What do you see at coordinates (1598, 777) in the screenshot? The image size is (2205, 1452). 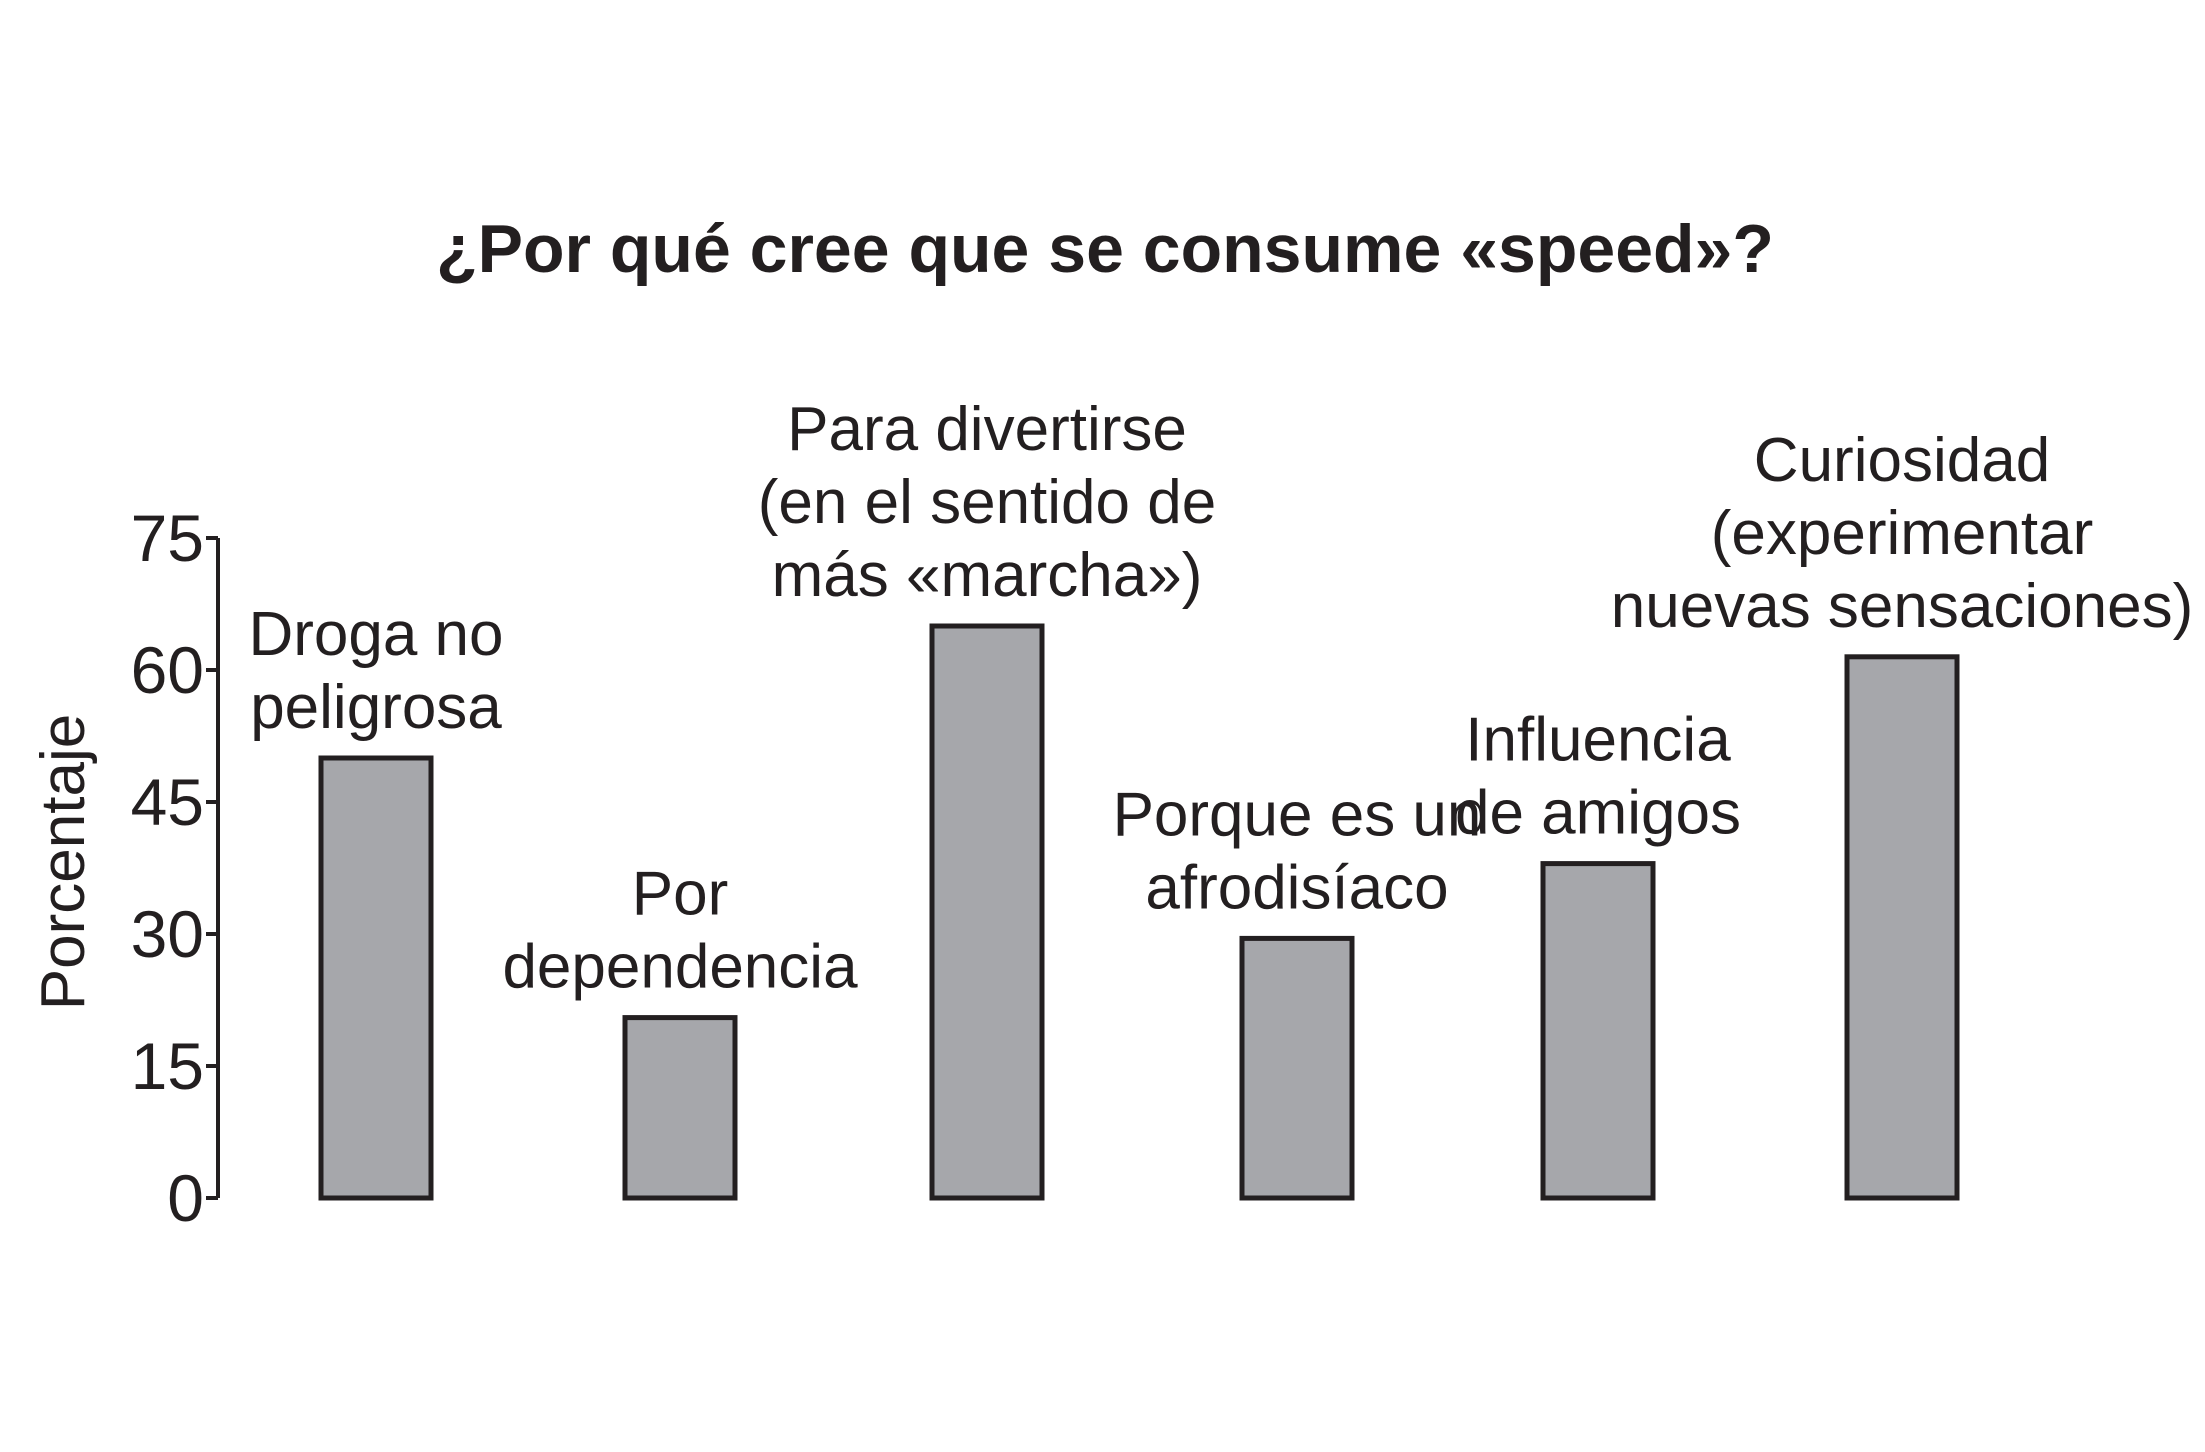 I see `category-label: Influencia de amigos` at bounding box center [1598, 777].